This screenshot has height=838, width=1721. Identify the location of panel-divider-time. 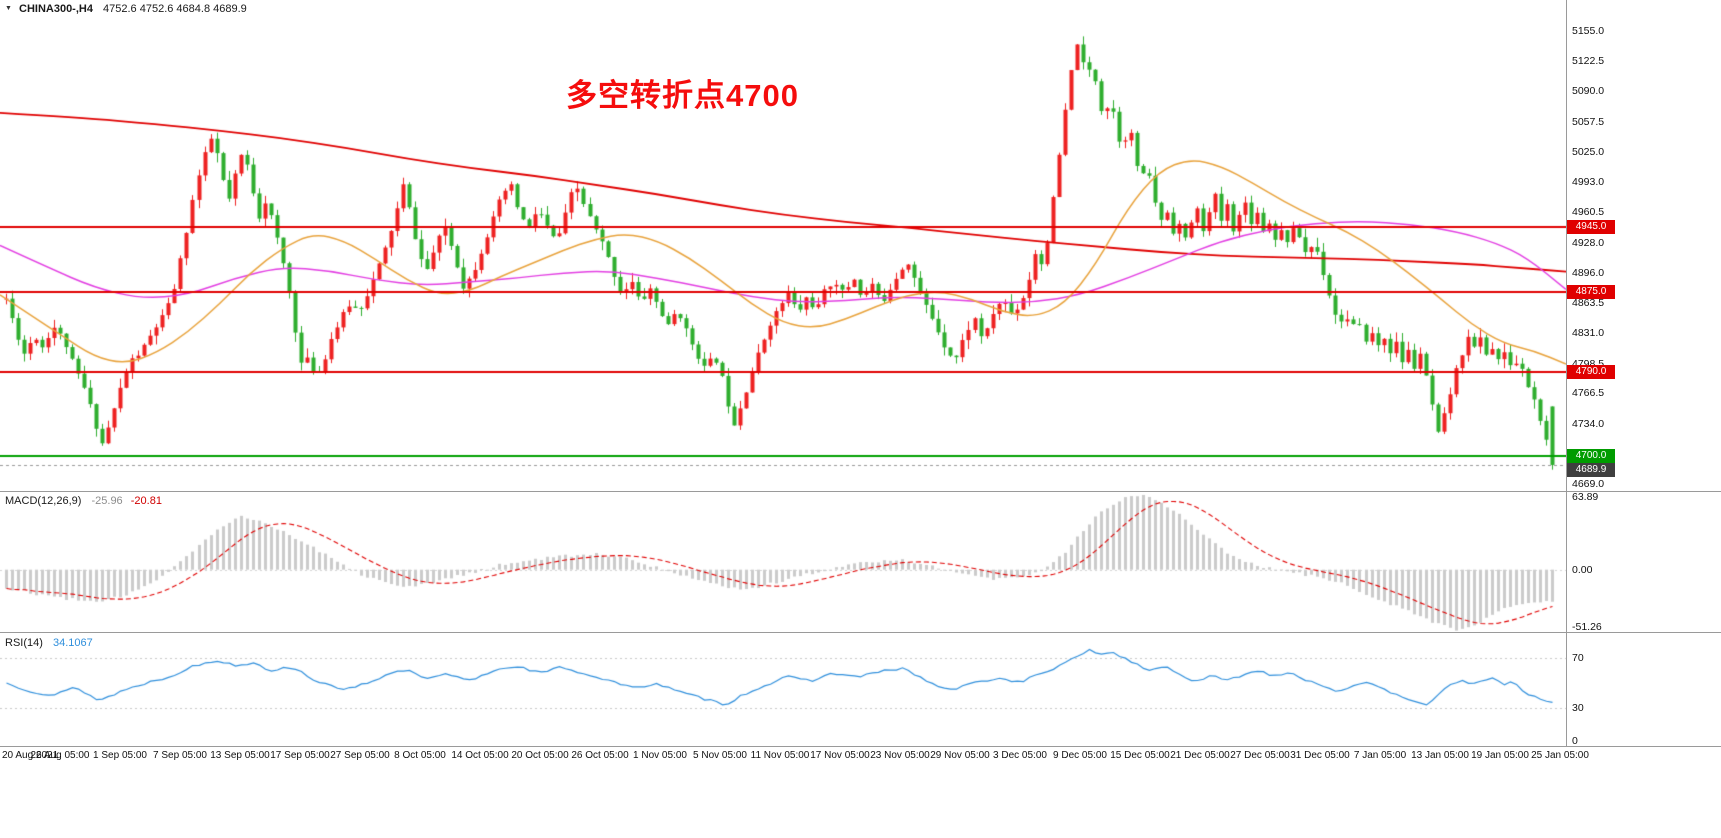
(860, 746).